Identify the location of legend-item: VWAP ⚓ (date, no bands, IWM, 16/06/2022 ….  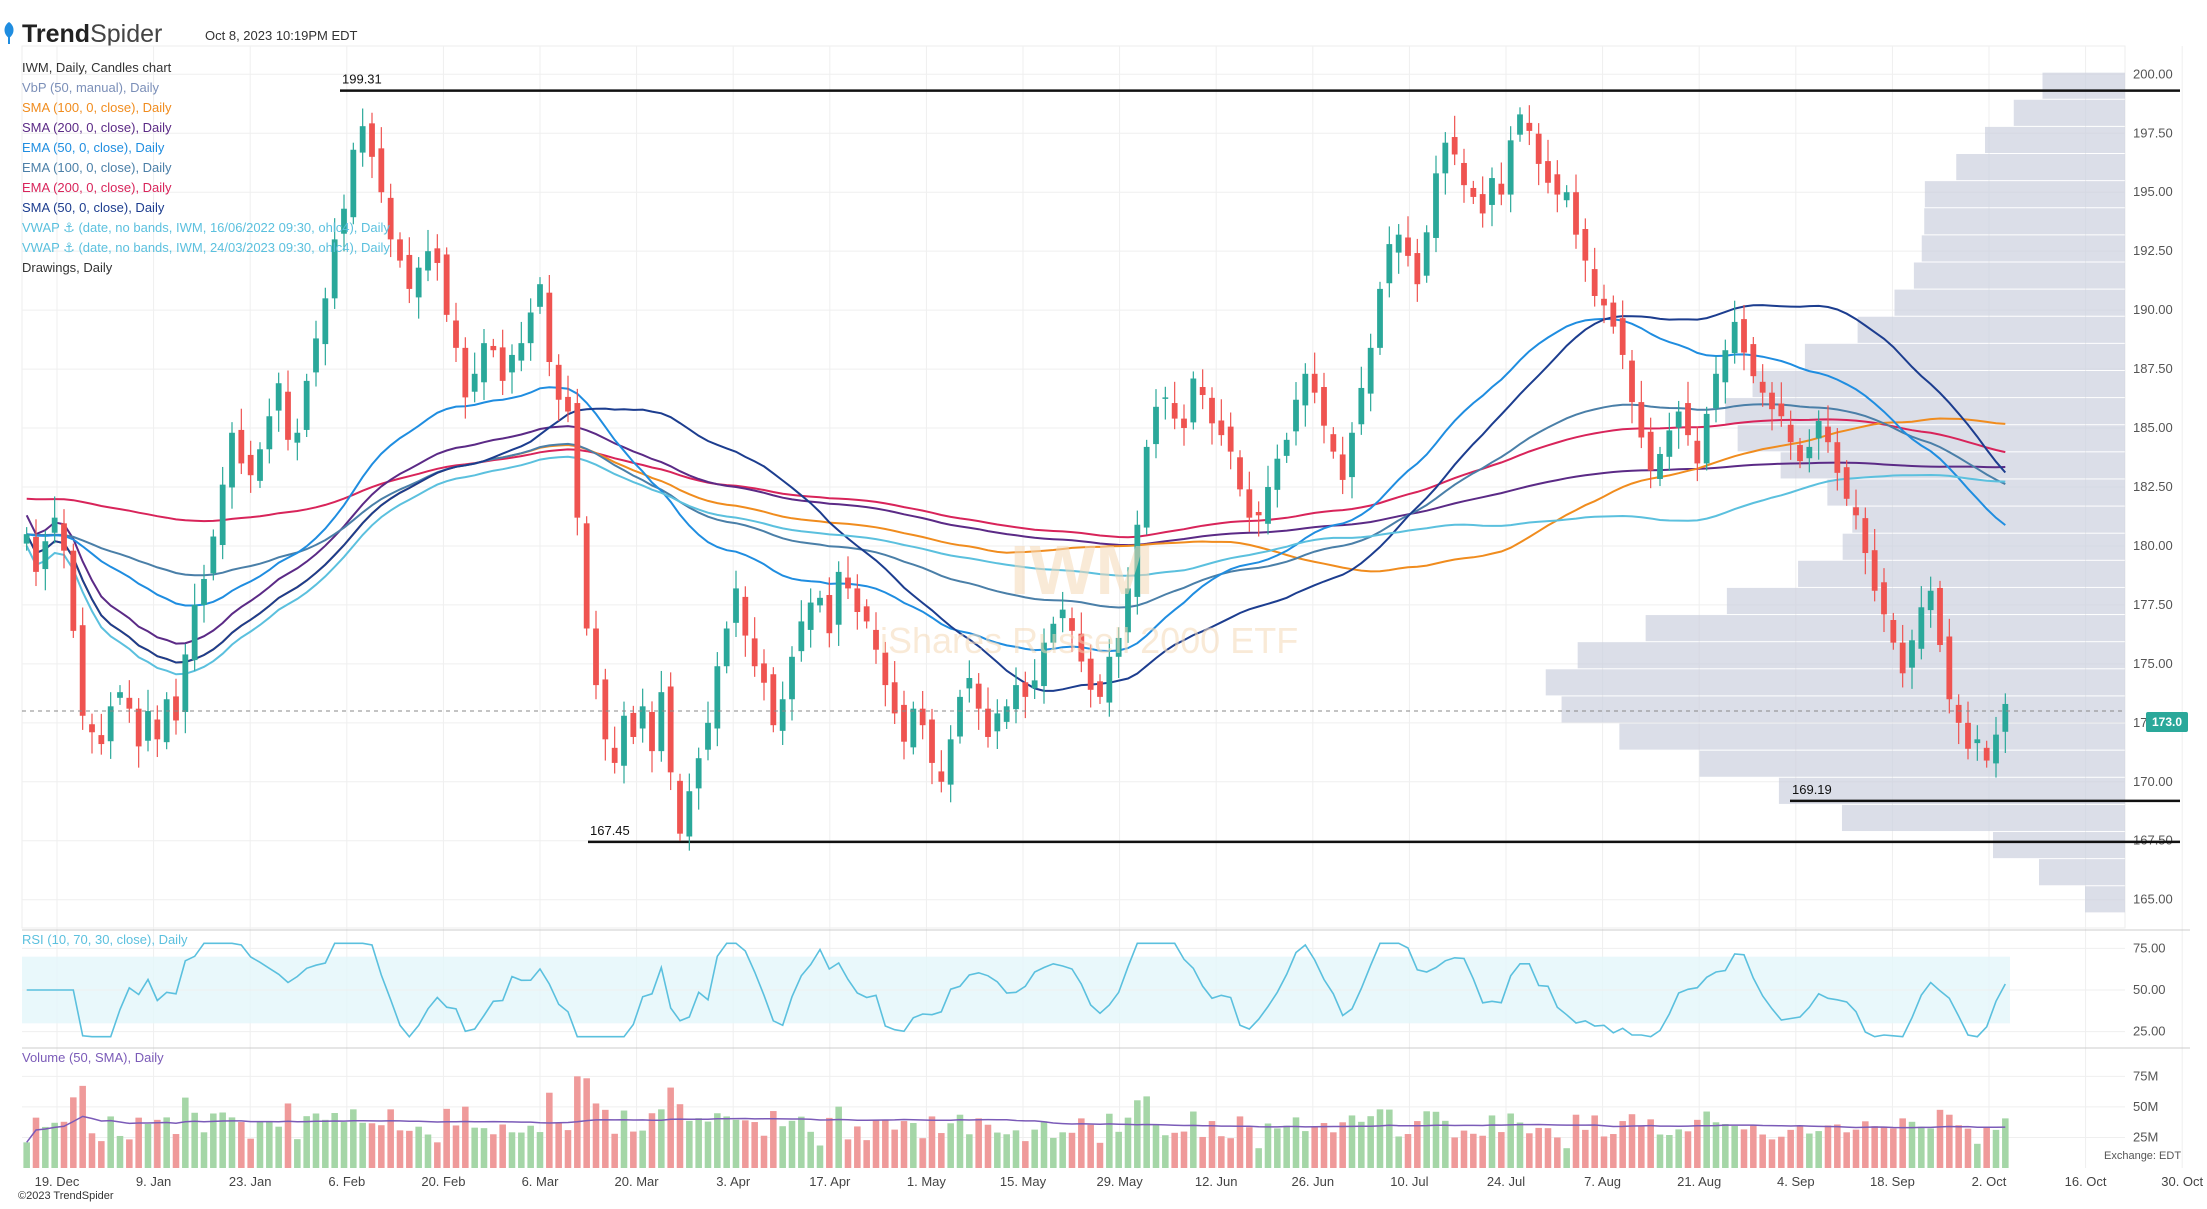
(206, 227).